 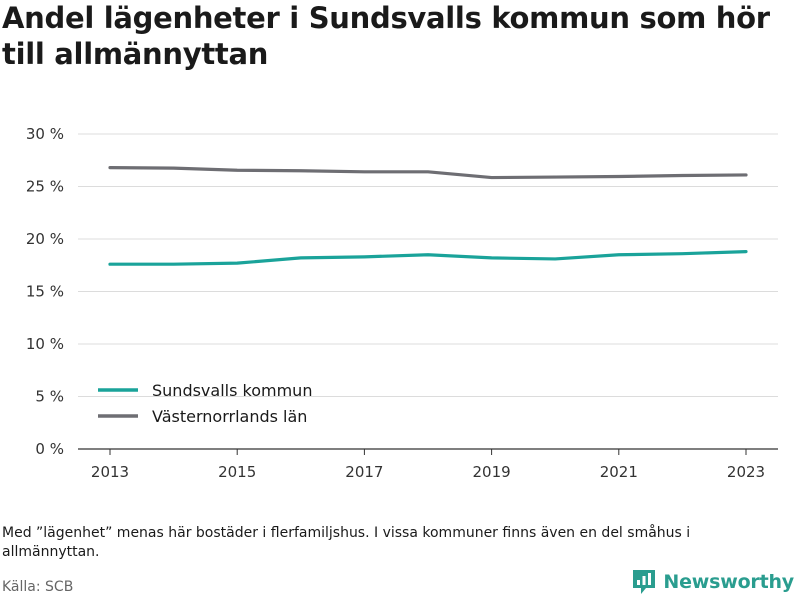 What do you see at coordinates (619, 472) in the screenshot?
I see `x-tick-label: 2021` at bounding box center [619, 472].